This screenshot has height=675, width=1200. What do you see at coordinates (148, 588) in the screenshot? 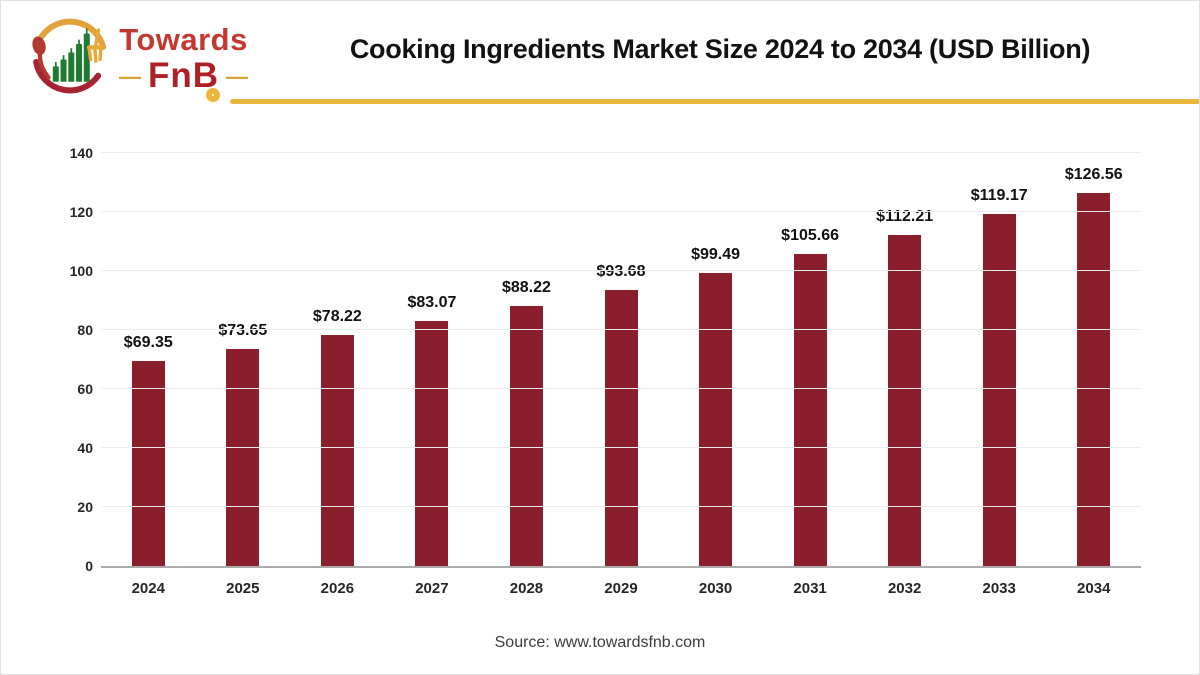
I see `x-axis-label-2024: 2024` at bounding box center [148, 588].